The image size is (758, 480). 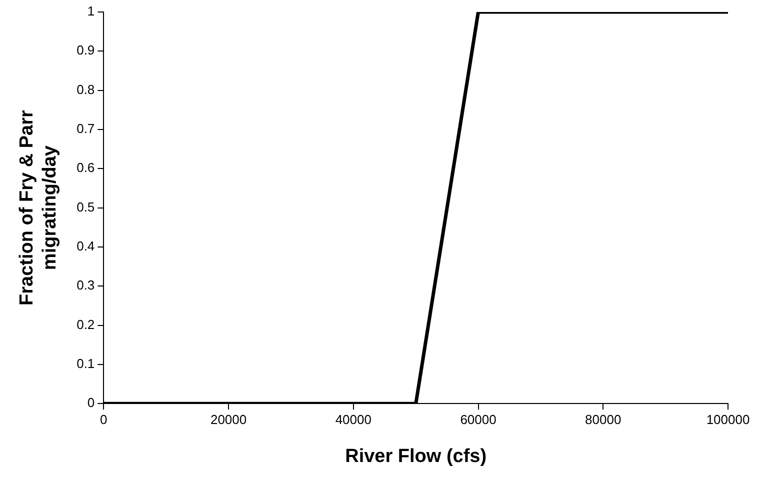 I want to click on x-tick-label: 60000, so click(x=478, y=419).